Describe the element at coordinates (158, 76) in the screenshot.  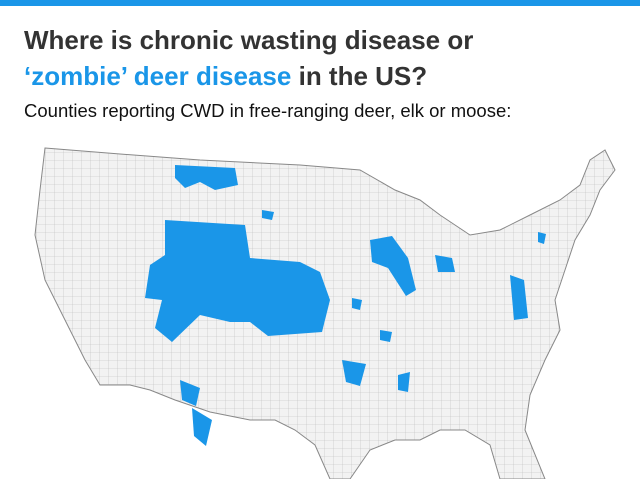
I see `title-highlight: ‘zombie’ deer disease` at that location.